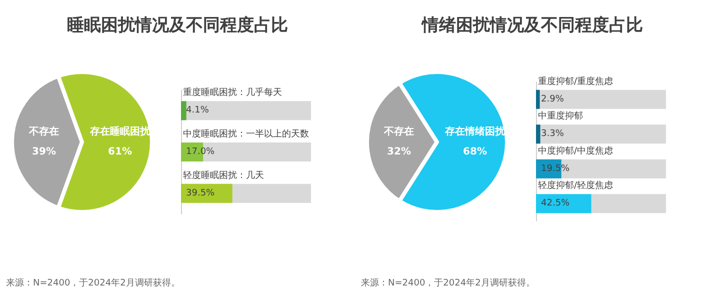 Image resolution: width=710 pixels, height=300 pixels. I want to click on data-label: 3.3%, so click(552, 134).